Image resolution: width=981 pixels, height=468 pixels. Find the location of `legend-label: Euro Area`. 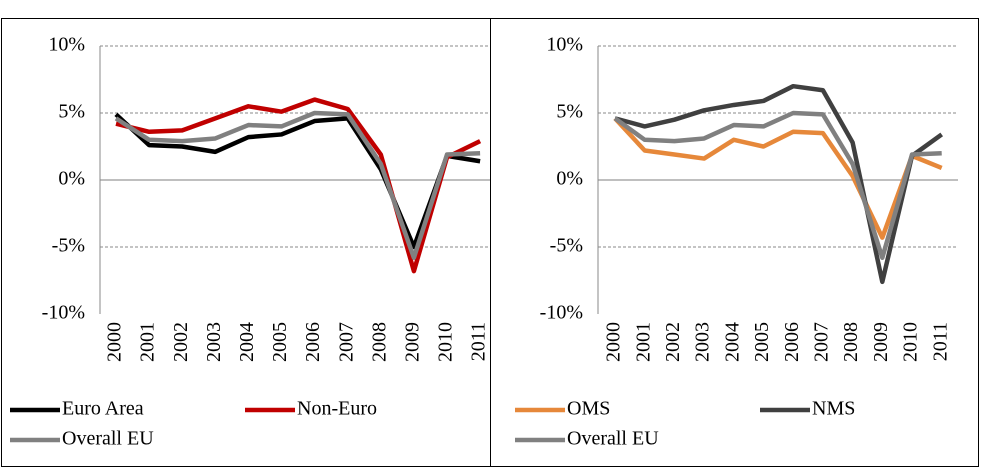

legend-label: Euro Area is located at coordinates (103, 409).